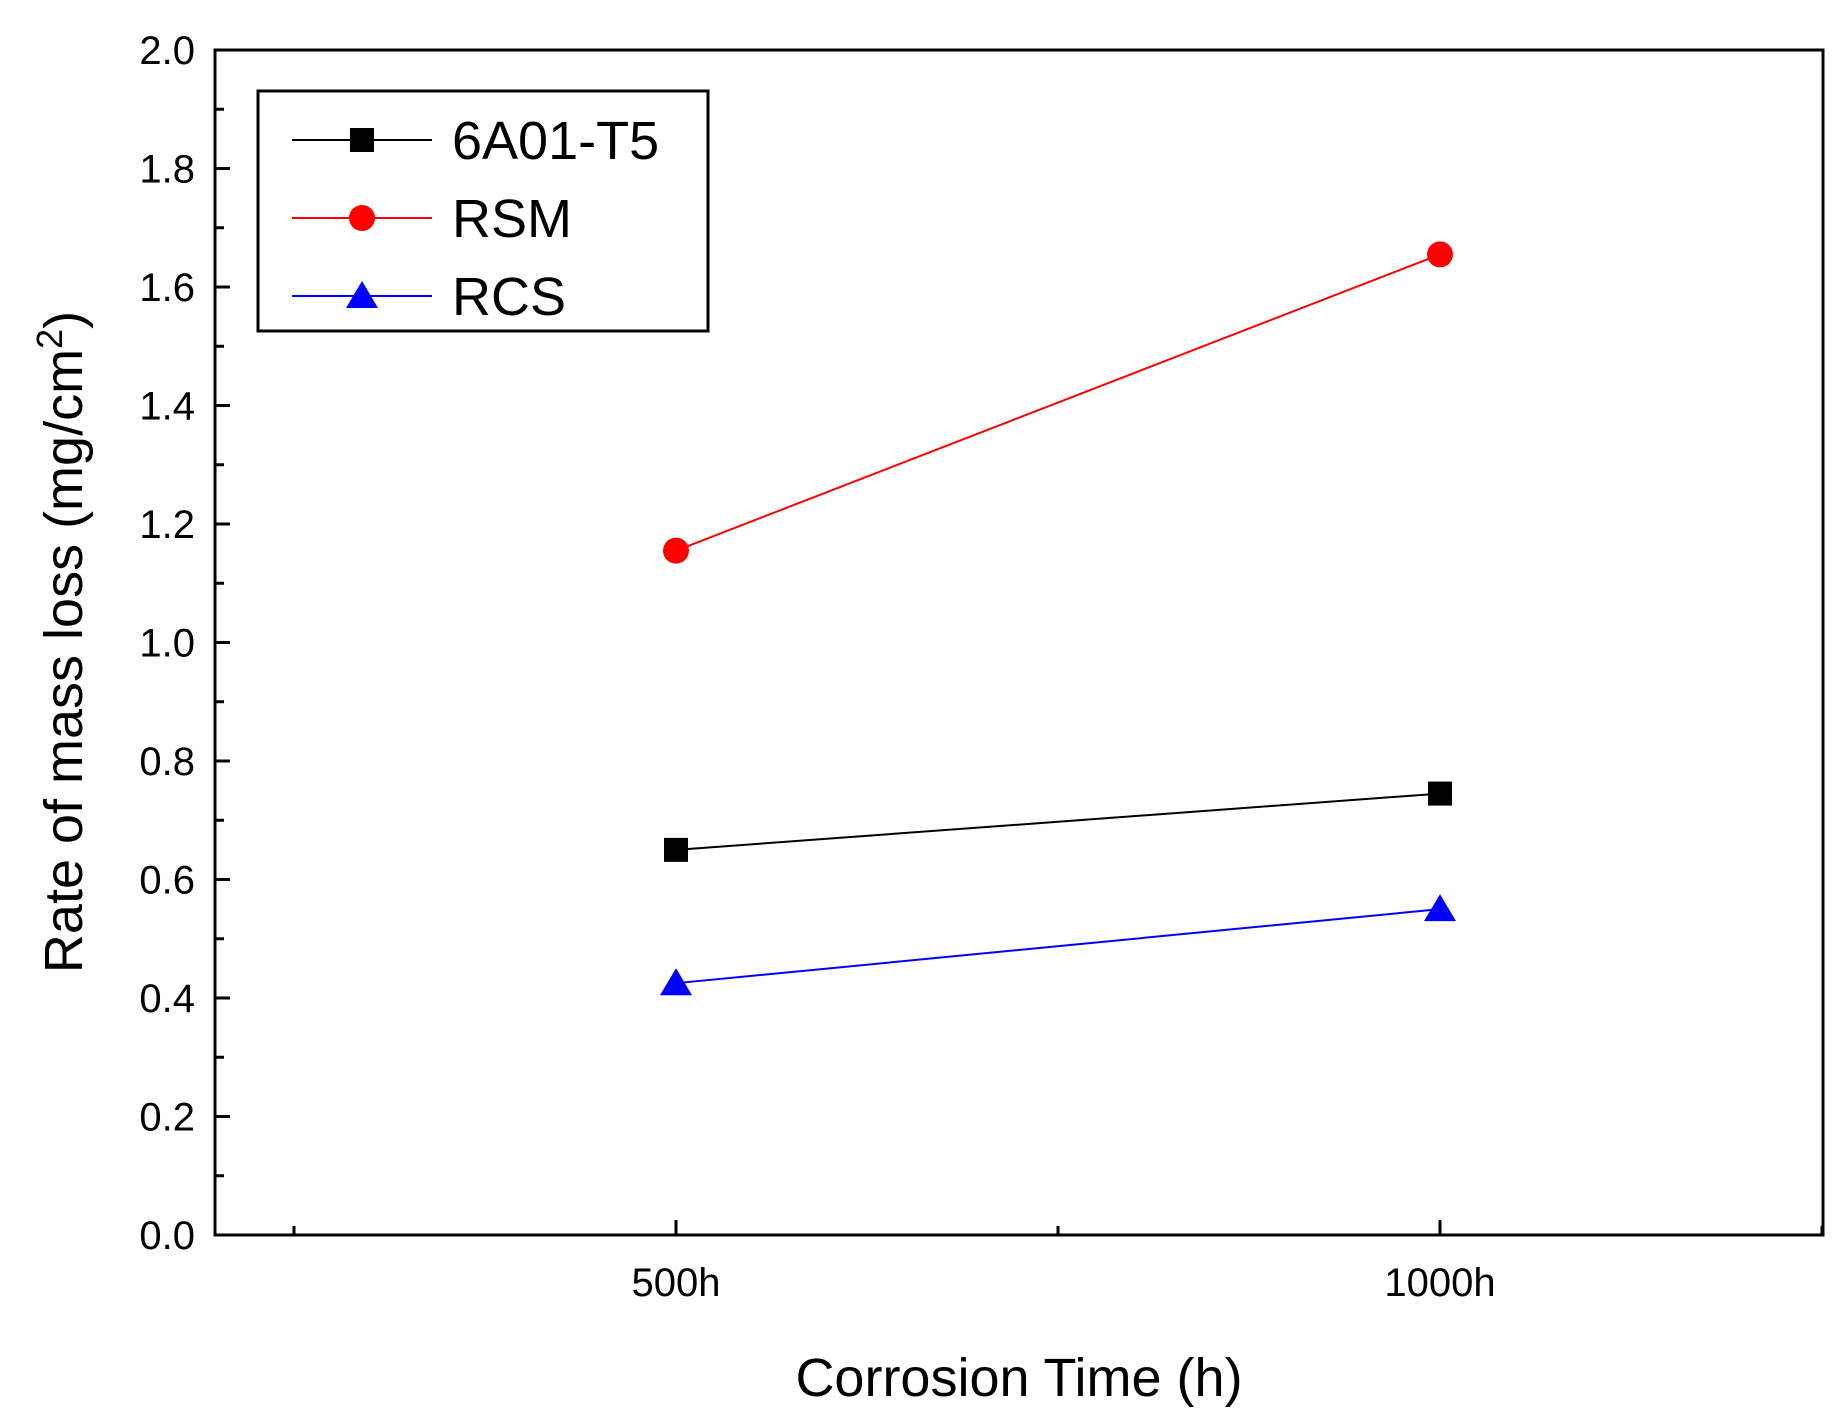 The width and height of the screenshot is (1846, 1417). I want to click on x-tick-label: 500h, so click(676, 1283).